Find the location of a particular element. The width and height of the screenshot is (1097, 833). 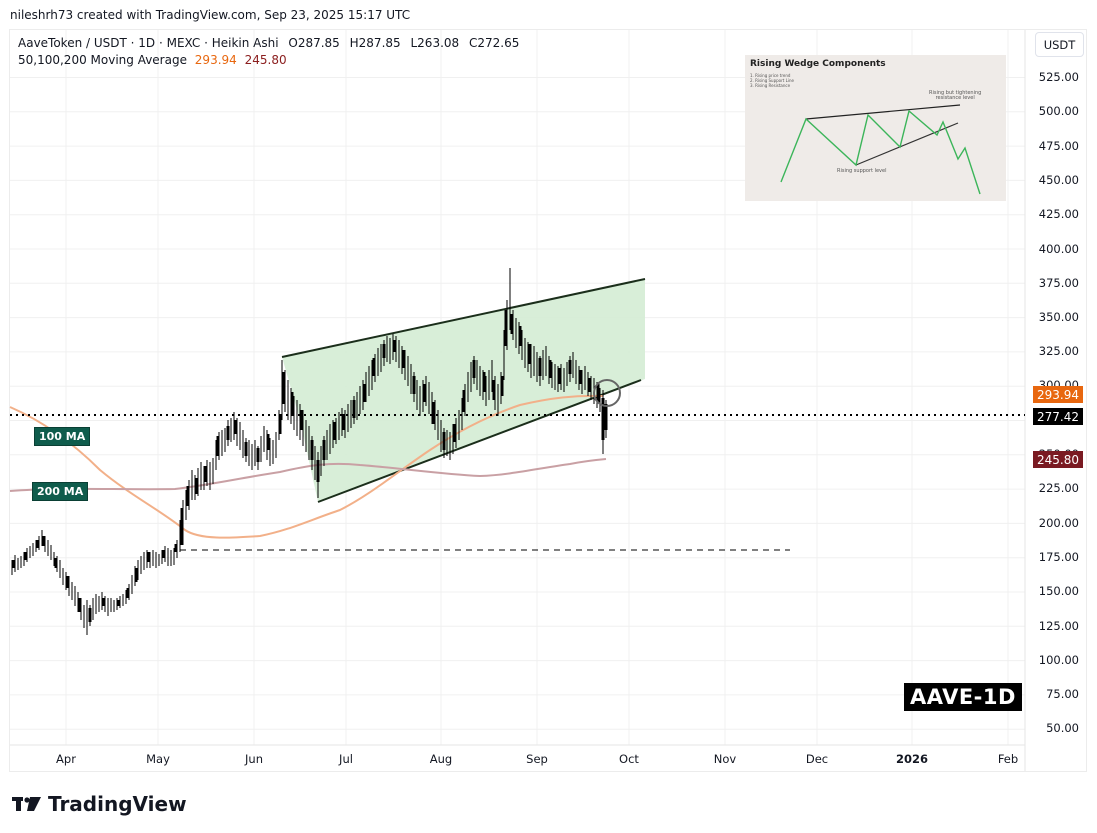

inset-note: 2. Rising Support Line is located at coordinates (772, 80).